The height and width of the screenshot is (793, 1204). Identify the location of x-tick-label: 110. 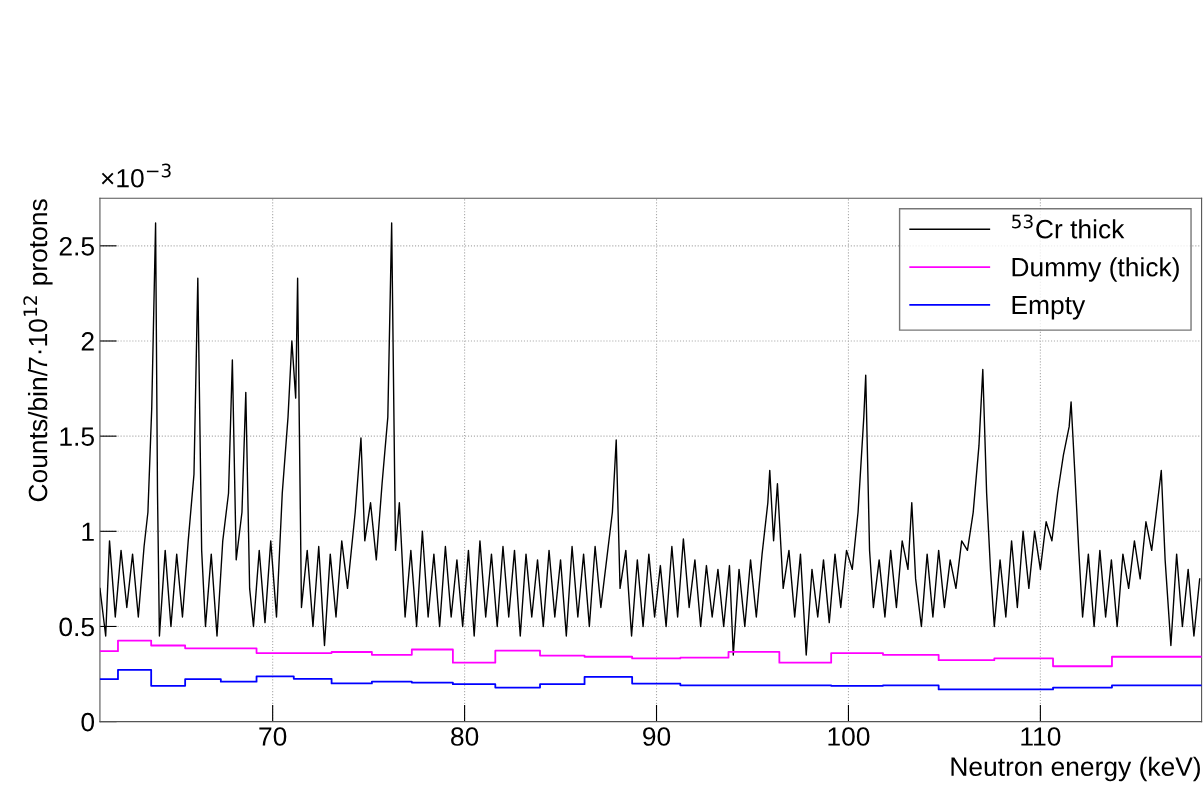
(1041, 736).